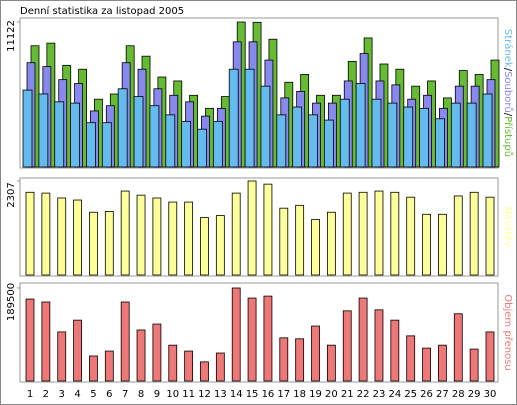  Describe the element at coordinates (125, 394) in the screenshot. I see `x-tick-label: 7` at that location.